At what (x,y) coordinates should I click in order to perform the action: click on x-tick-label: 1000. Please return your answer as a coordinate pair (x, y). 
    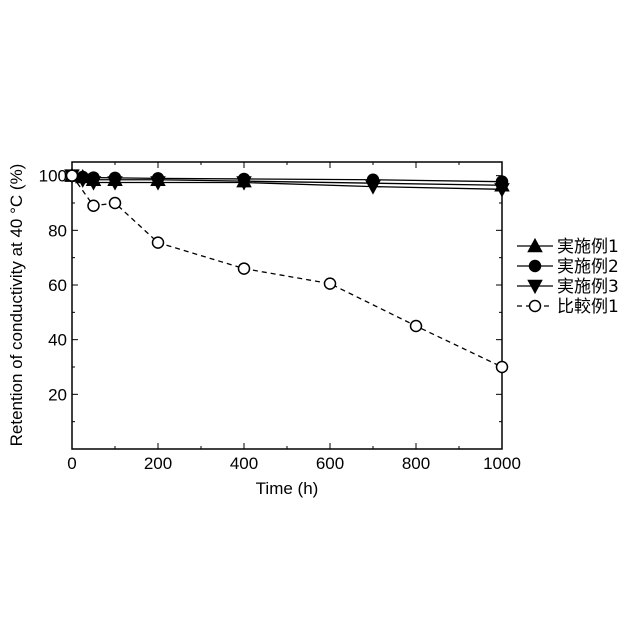
    Looking at the image, I should click on (502, 463).